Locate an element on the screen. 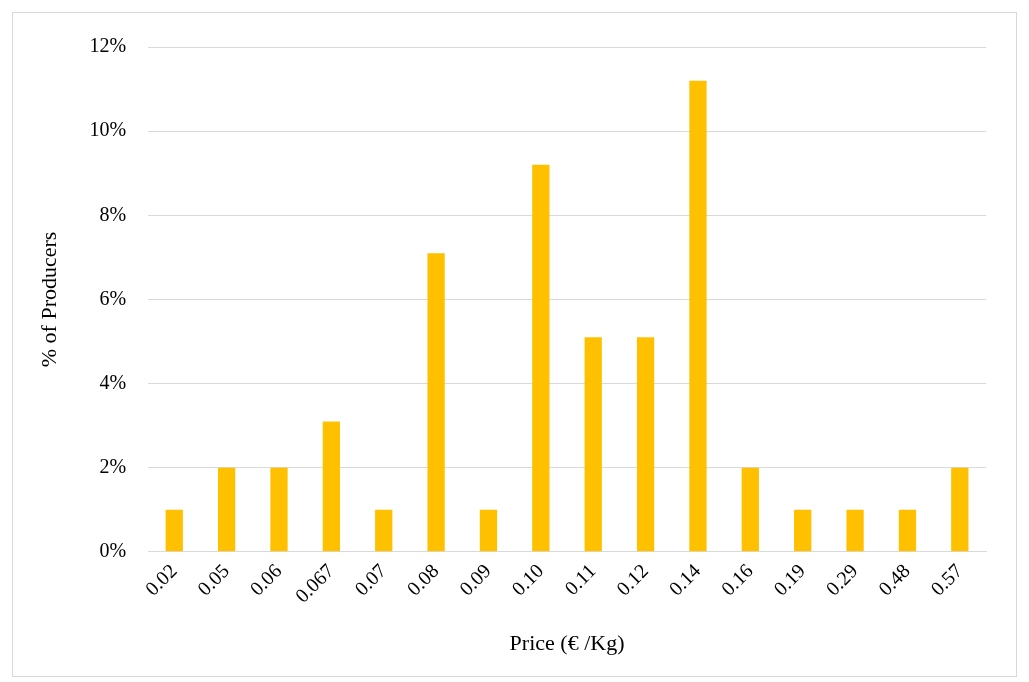 This screenshot has height=682, width=1029. x-tick-label: 0.14 is located at coordinates (684, 579).